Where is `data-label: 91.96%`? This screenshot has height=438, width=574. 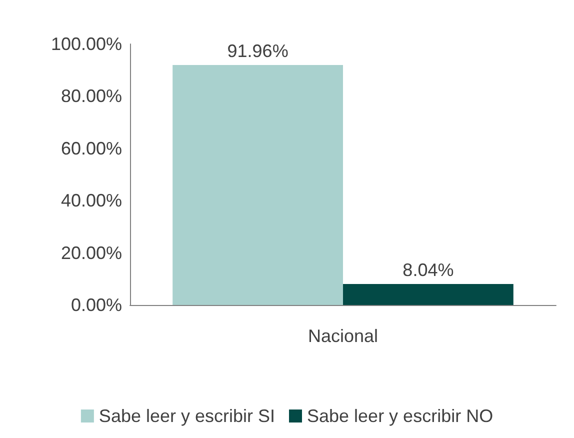
data-label: 91.96% is located at coordinates (257, 50).